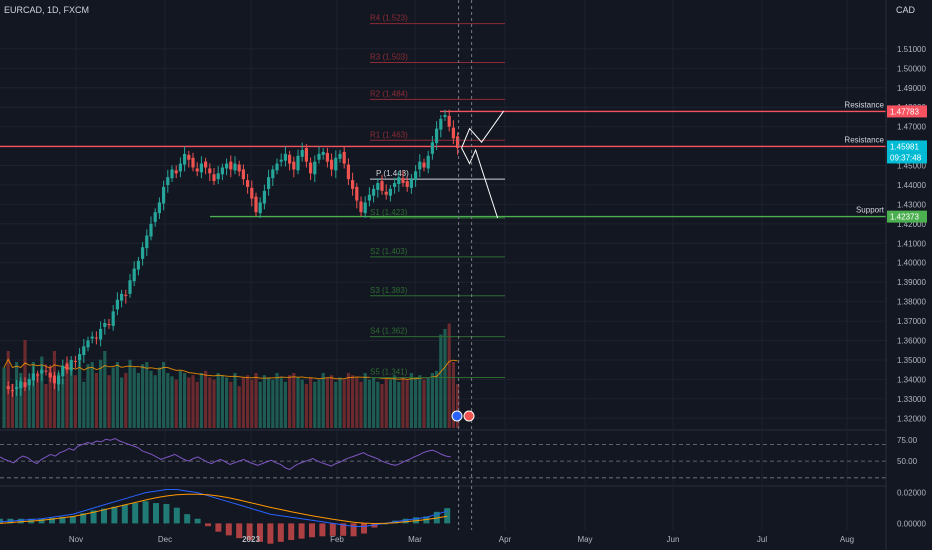 The width and height of the screenshot is (932, 550). I want to click on time-axis: Nov Dec 2023 Feb Mar Apr May Jun Jul Aug, so click(461, 539).